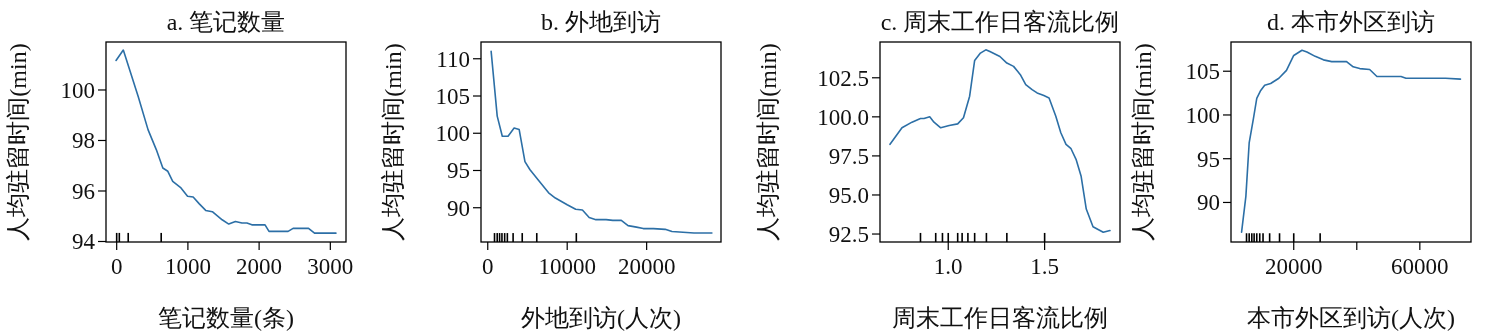 This screenshot has width=1500, height=336. Describe the element at coordinates (259, 266) in the screenshot. I see `x-tick-label: 2000` at that location.